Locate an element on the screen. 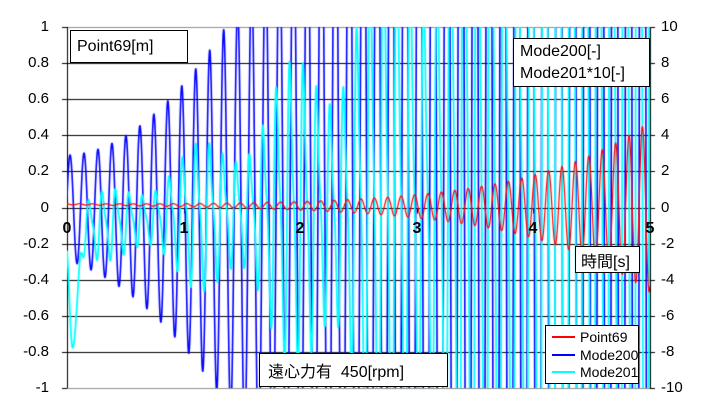  legend-line-sample-blue is located at coordinates (563, 354).